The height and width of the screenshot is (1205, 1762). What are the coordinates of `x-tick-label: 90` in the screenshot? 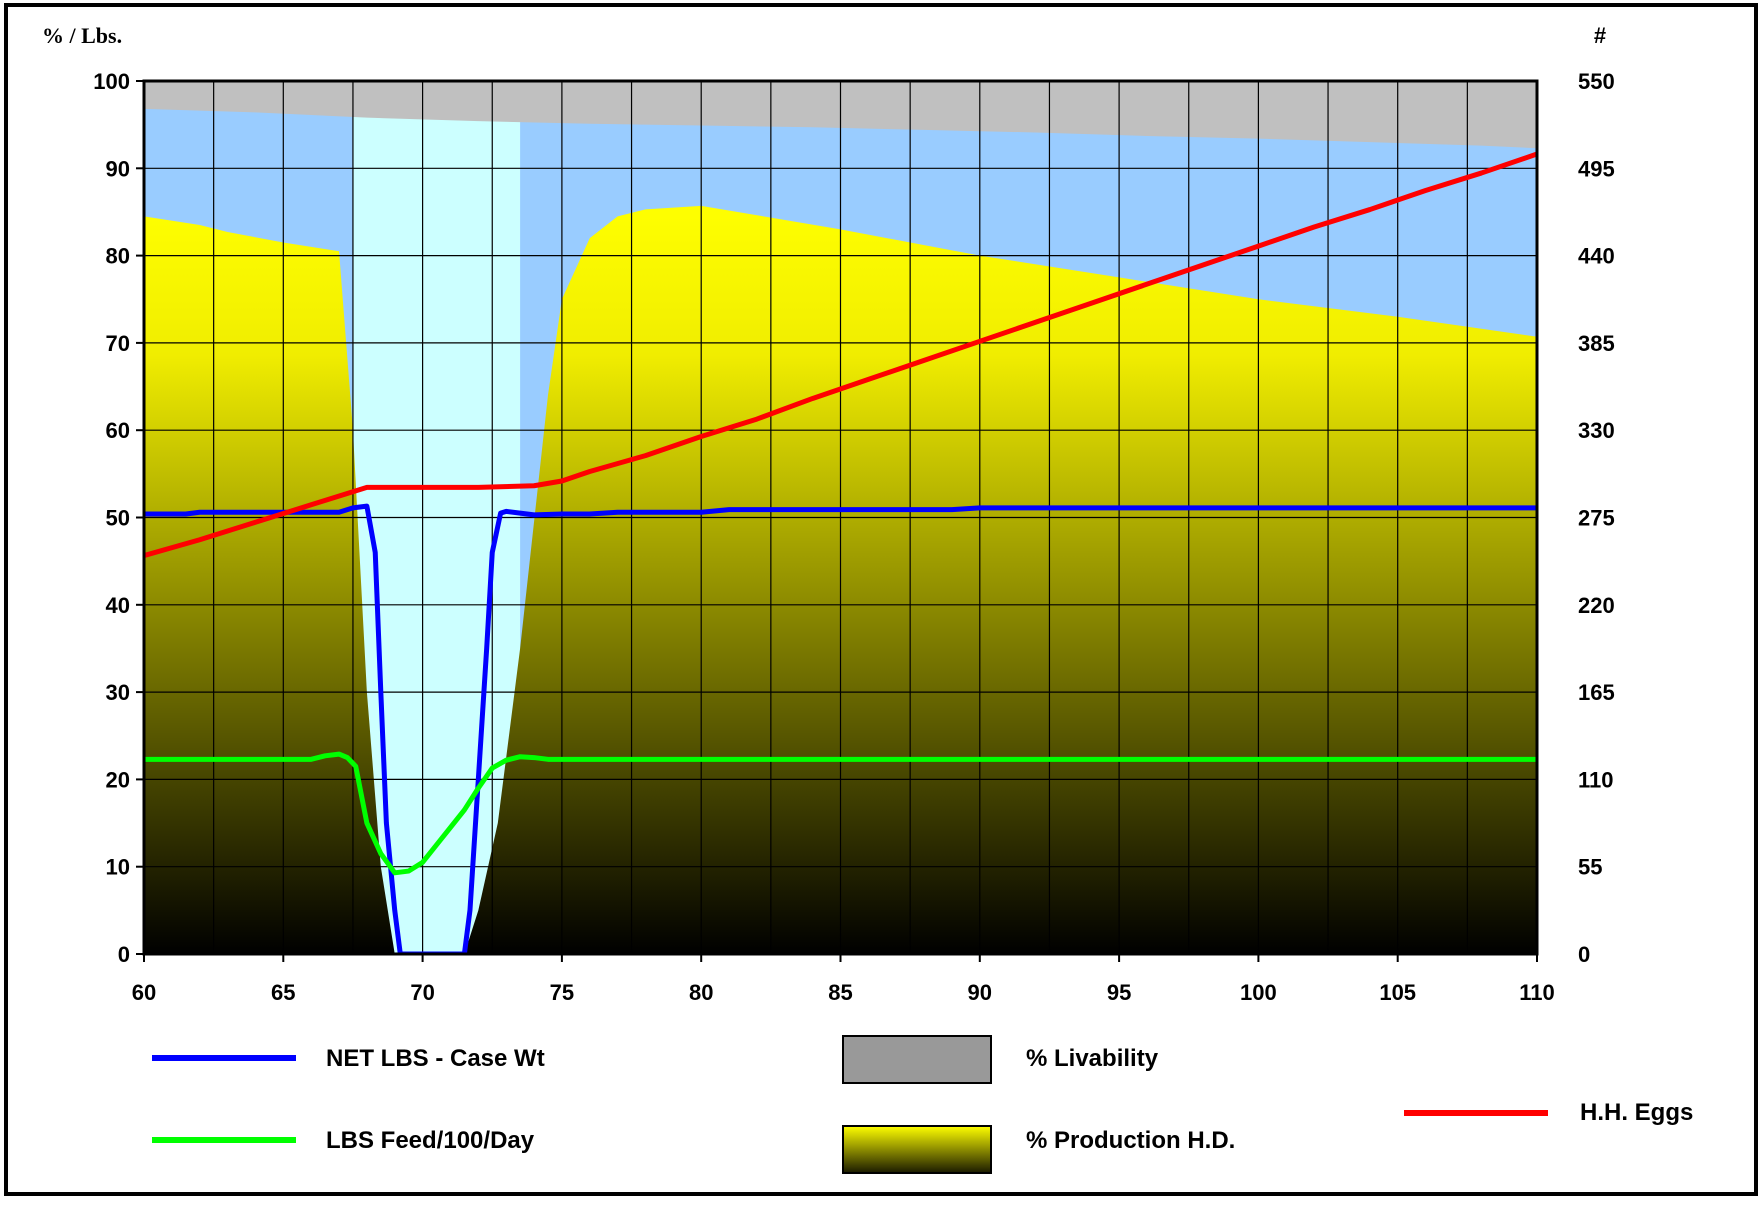 It's located at (980, 992).